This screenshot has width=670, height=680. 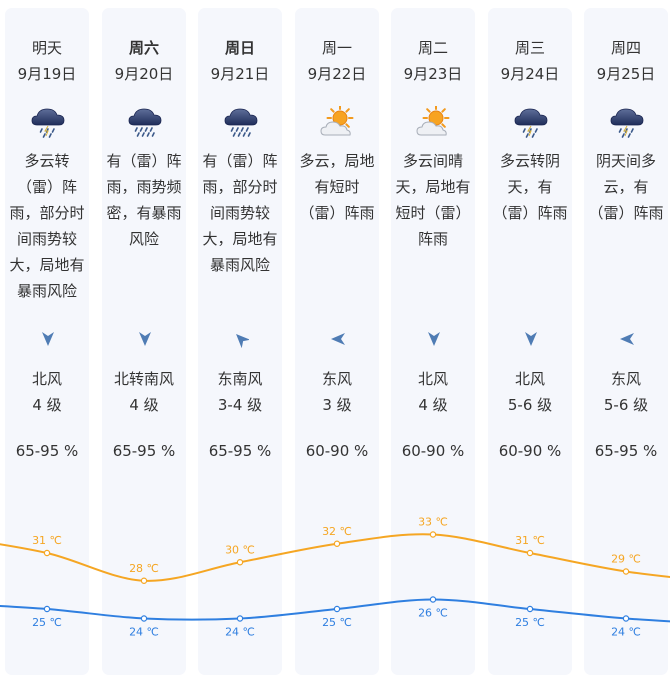 I want to click on description-line: 雨，雨势频, so click(x=144, y=187).